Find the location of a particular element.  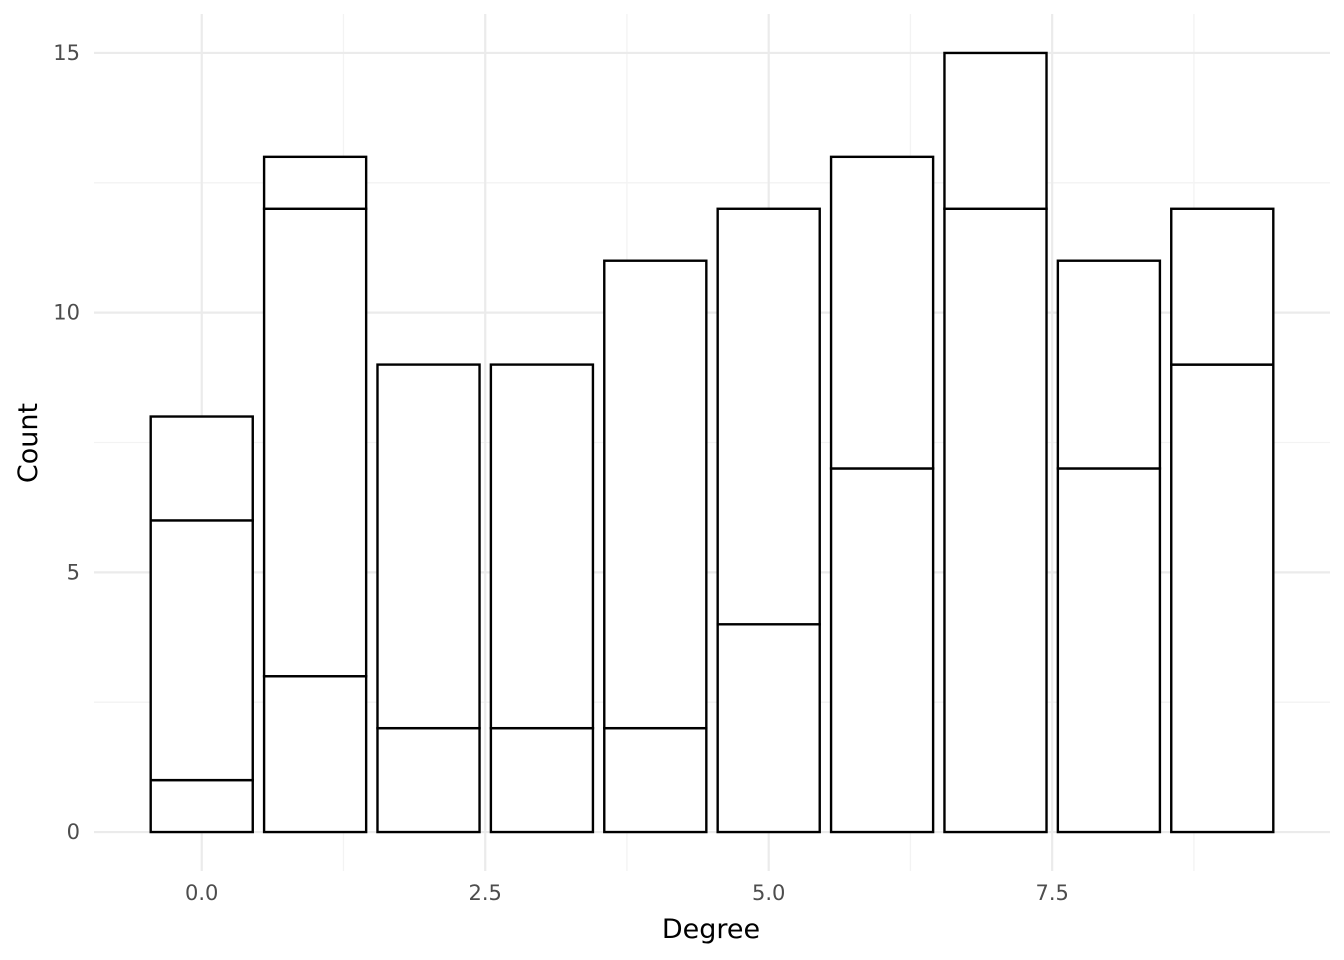

x-axis-ticks: 0.0 2.5 5.0 7.5 is located at coordinates (627, 893).